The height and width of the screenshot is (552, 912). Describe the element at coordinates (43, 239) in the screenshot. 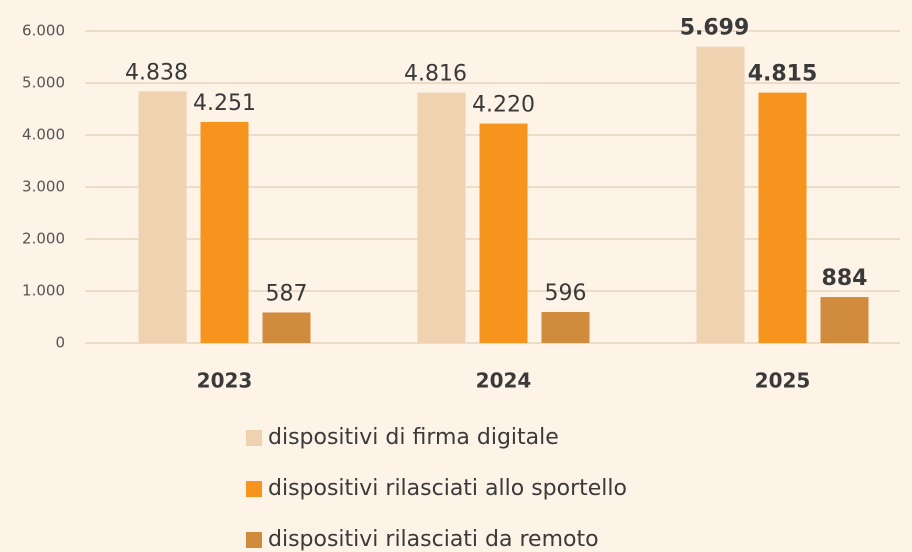

I see `y-tick-label: 2.000` at that location.